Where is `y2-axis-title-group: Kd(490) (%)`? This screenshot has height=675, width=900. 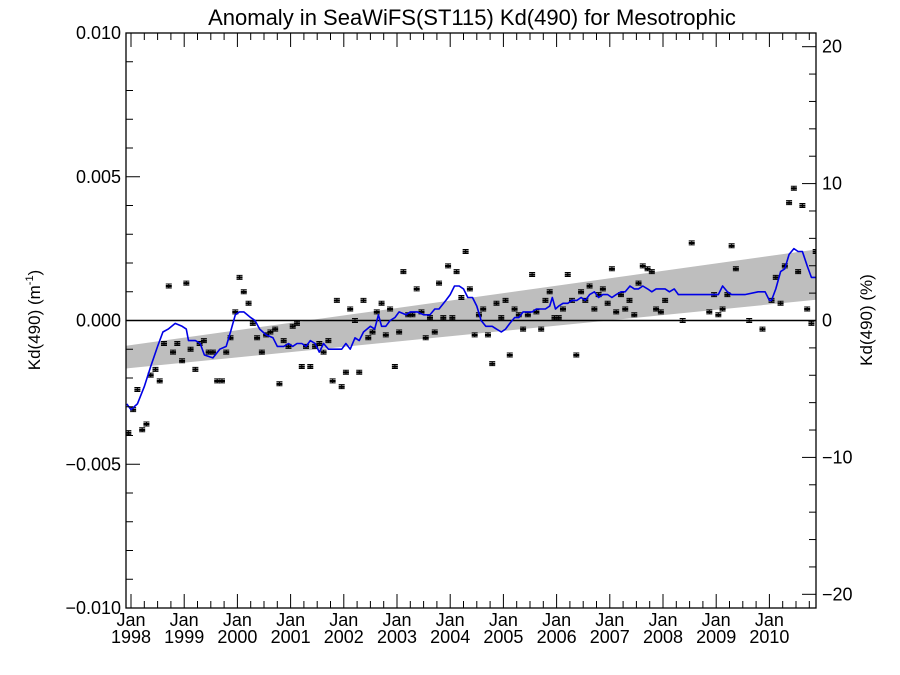 y2-axis-title-group: Kd(490) (%) is located at coordinates (866, 320).